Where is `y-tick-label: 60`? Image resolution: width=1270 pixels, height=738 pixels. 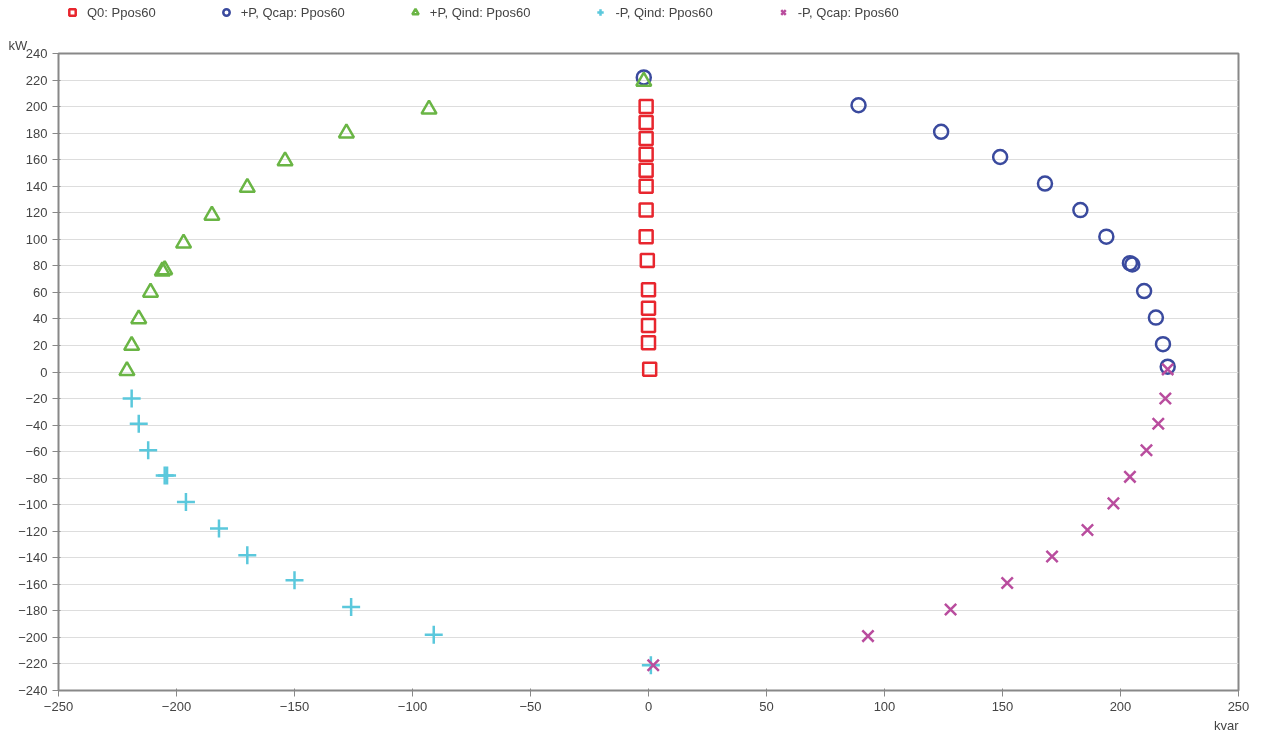 y-tick-label: 60 is located at coordinates (40, 292).